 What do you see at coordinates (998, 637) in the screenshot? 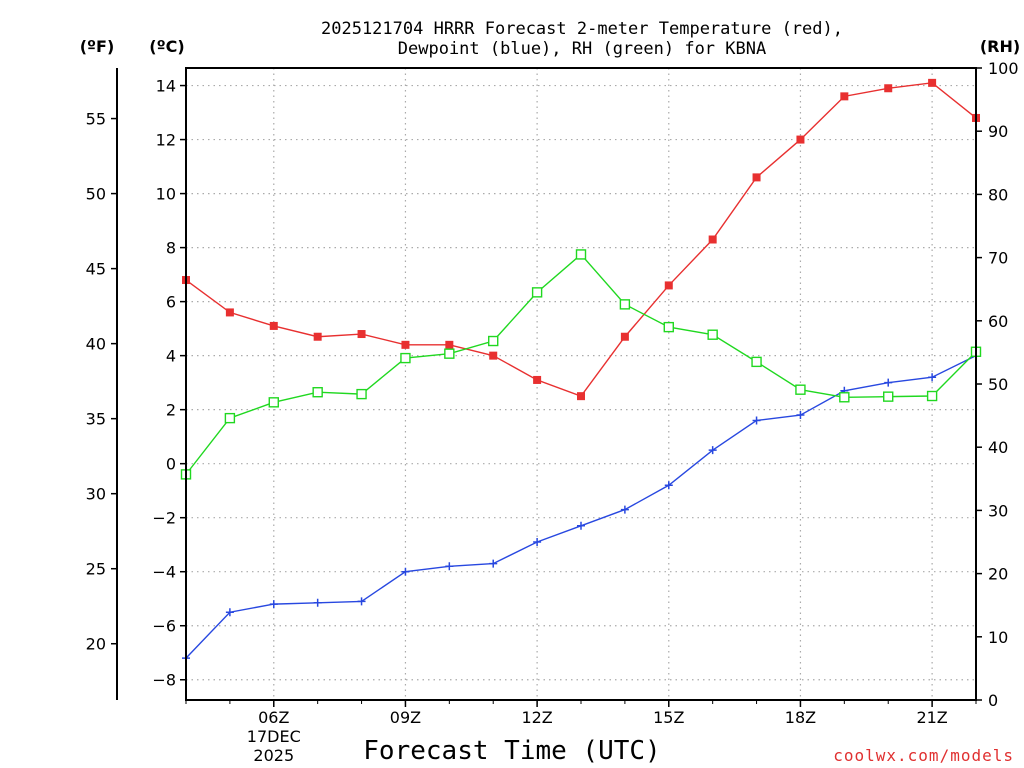
I see `rh-tick-label: 10` at bounding box center [998, 637].